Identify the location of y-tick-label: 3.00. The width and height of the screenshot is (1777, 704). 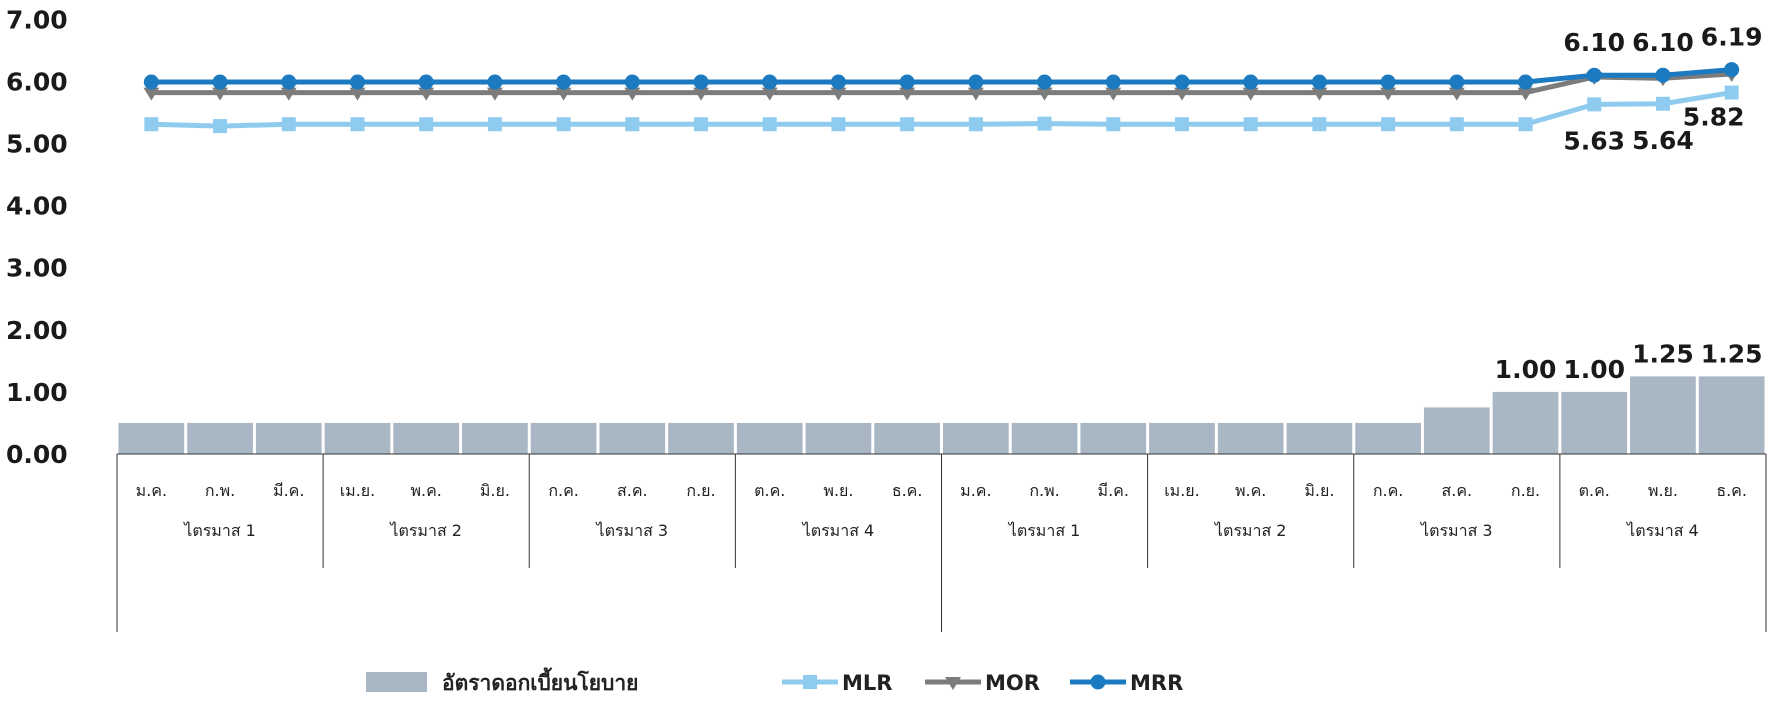
(37, 268).